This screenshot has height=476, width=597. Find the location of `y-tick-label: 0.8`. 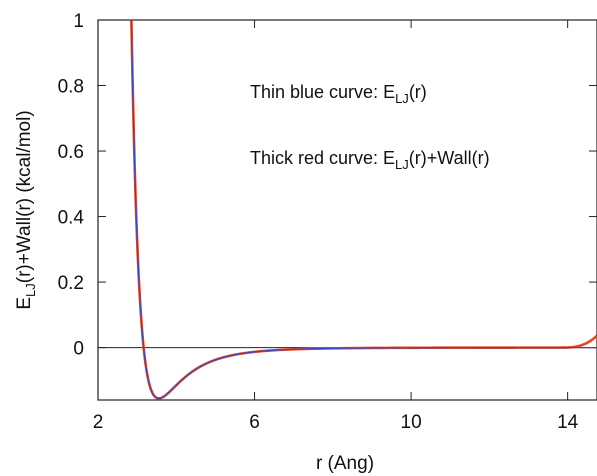

y-tick-label: 0.8 is located at coordinates (71, 87).